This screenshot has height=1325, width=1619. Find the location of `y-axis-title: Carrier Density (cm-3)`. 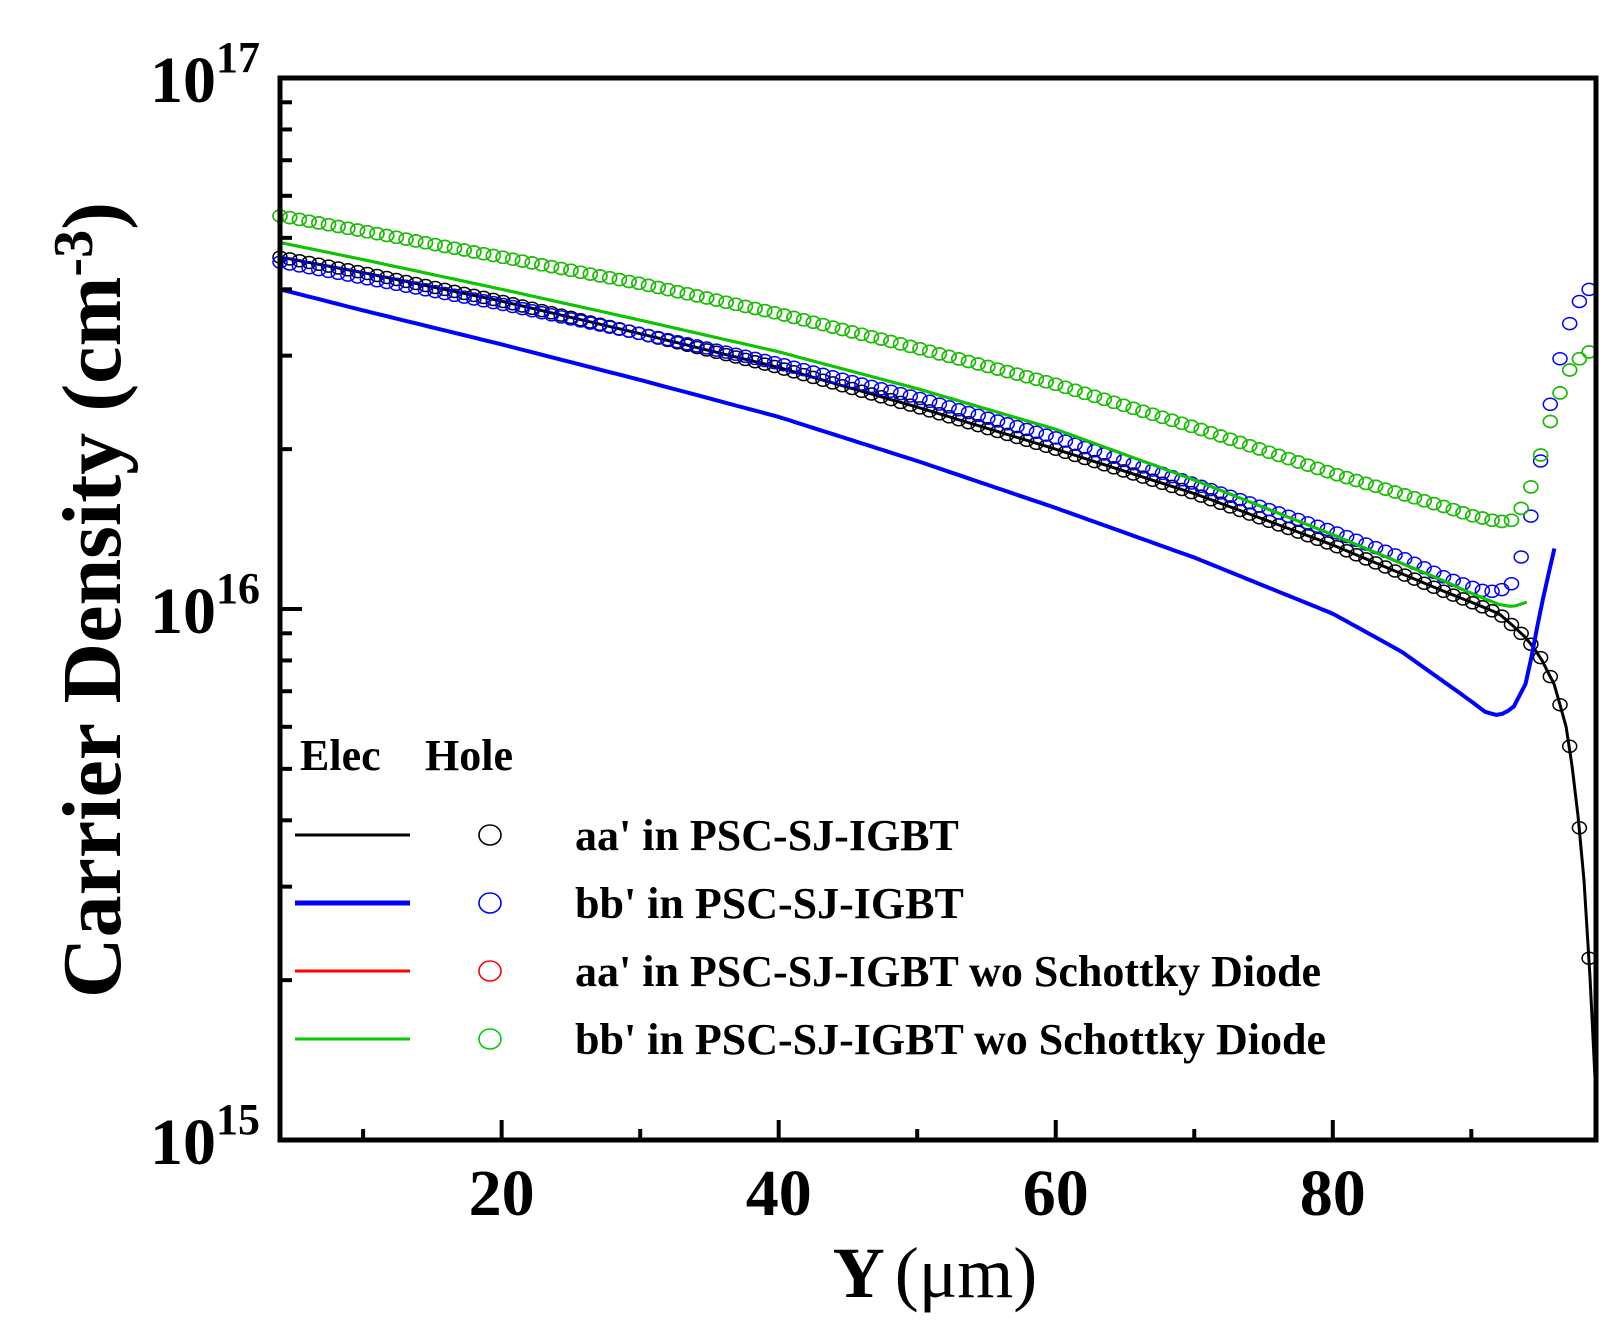

y-axis-title: Carrier Density (cm-3) is located at coordinates (91, 600).